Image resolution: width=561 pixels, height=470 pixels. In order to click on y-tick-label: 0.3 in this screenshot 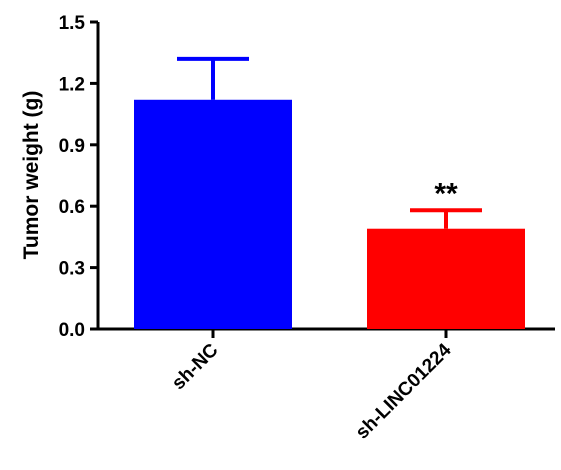, I will do `click(72, 269)`.